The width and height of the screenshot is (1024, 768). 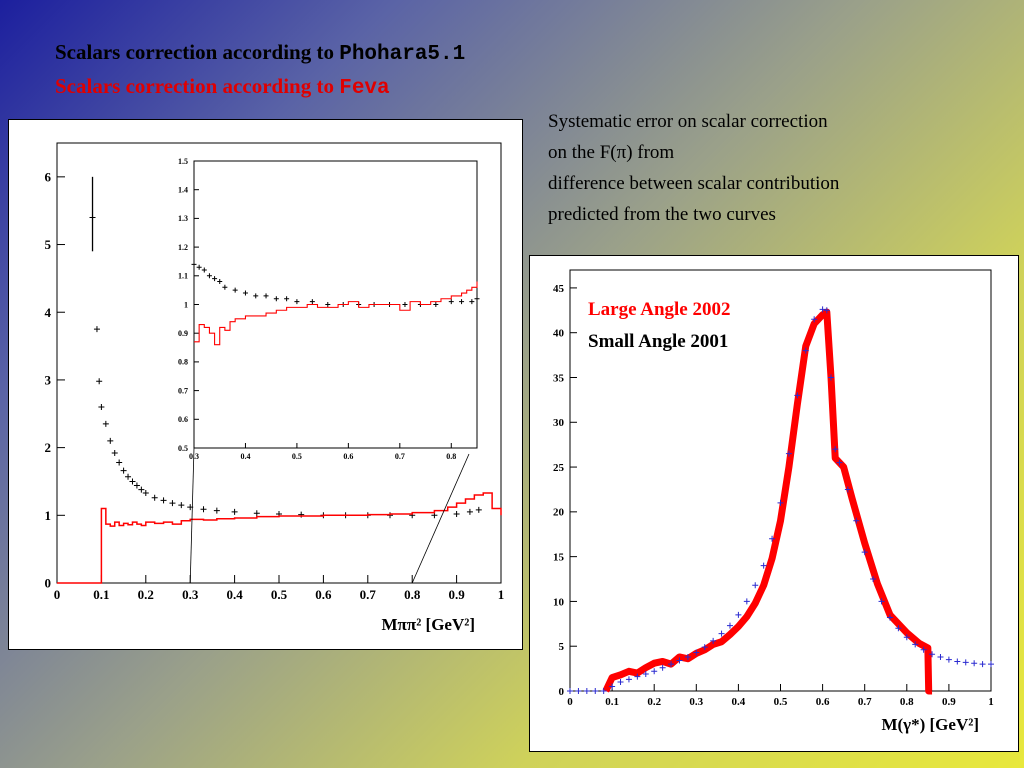 I want to click on main-x-tick-label: 0.8, so click(x=412, y=594).